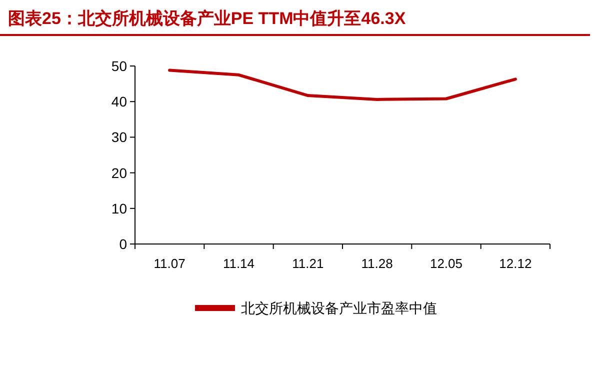 The height and width of the screenshot is (378, 614). Describe the element at coordinates (119, 208) in the screenshot. I see `y-tick-label: 10` at that location.